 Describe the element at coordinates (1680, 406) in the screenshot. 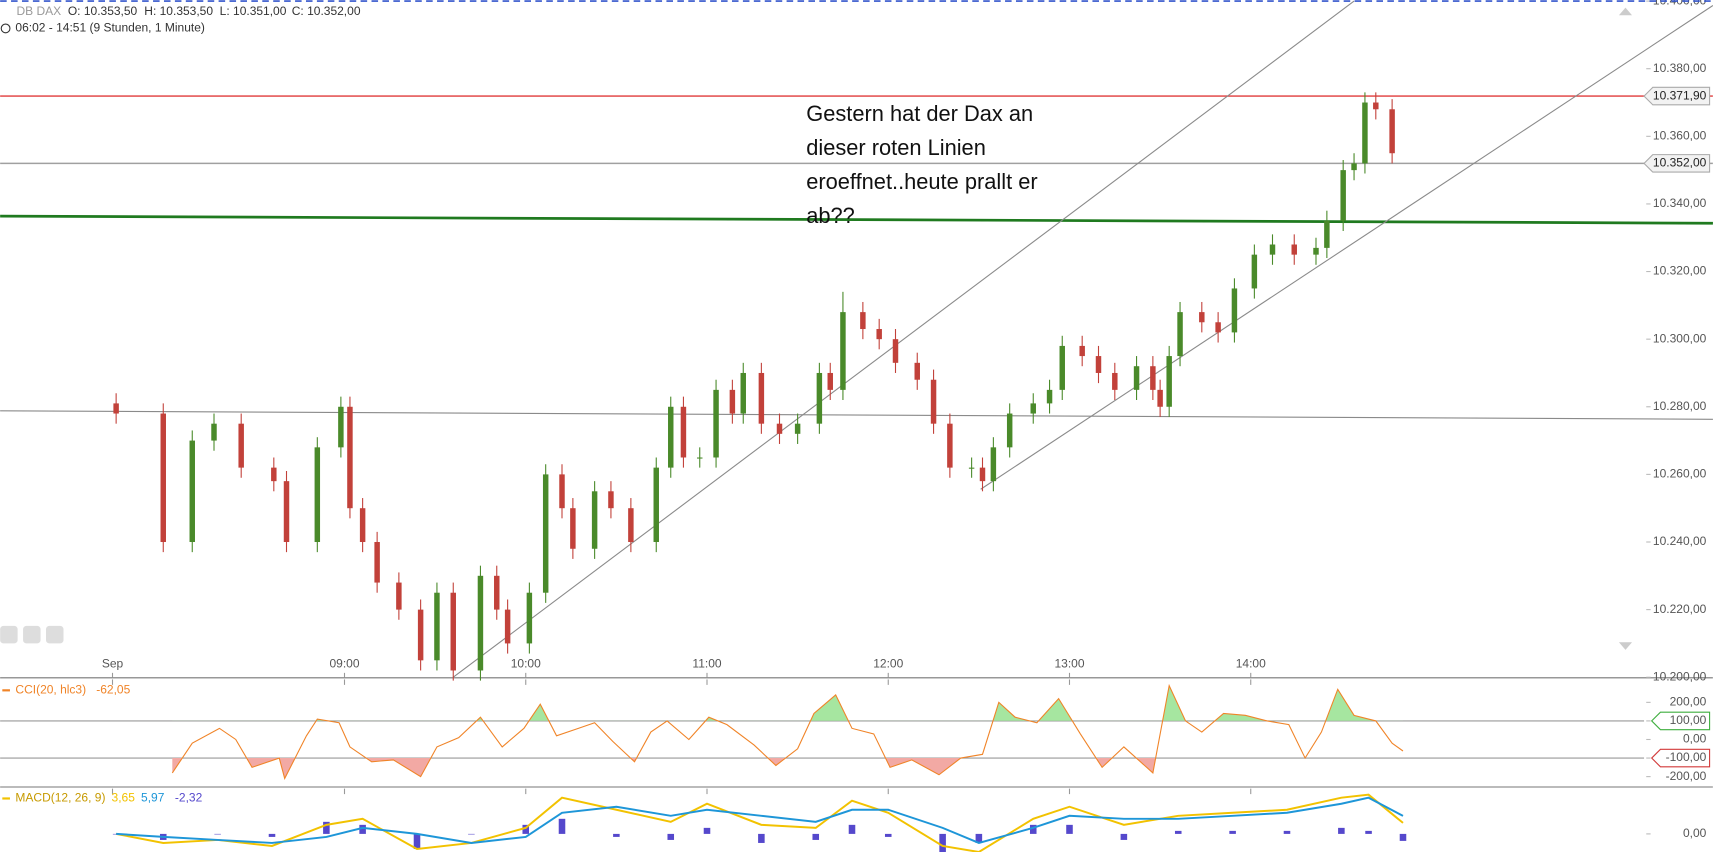

I see `y-tick-label: 10.280,00` at that location.